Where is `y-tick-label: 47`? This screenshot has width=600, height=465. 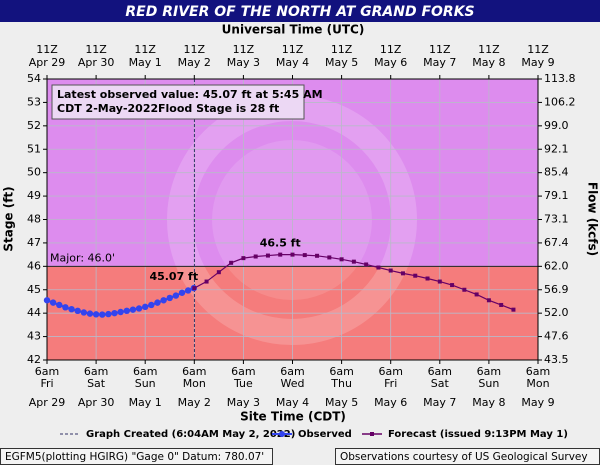
y-tick-label: 47 is located at coordinates (34, 242).